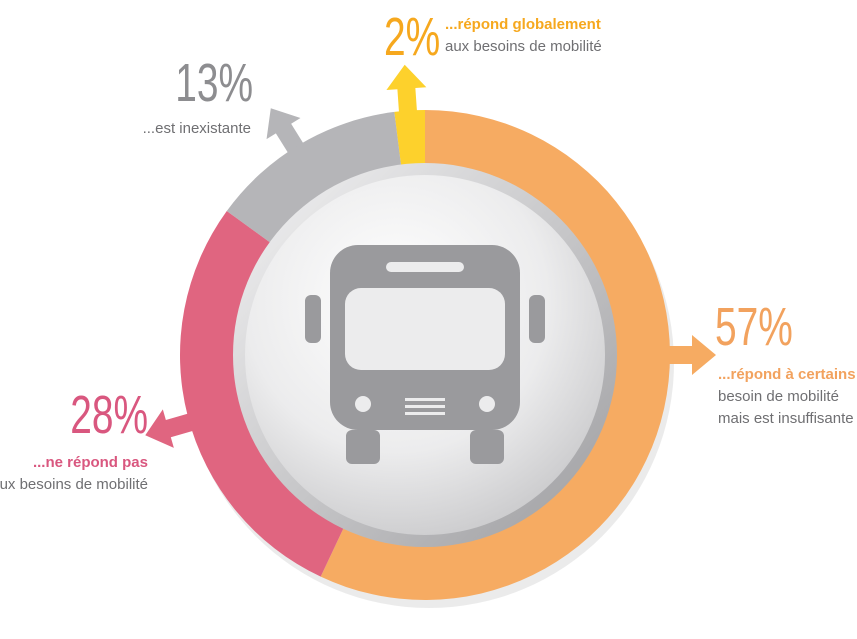 This screenshot has width=857, height=639. Describe the element at coordinates (196, 128) in the screenshot. I see `label-text: ...est inexistante` at that location.